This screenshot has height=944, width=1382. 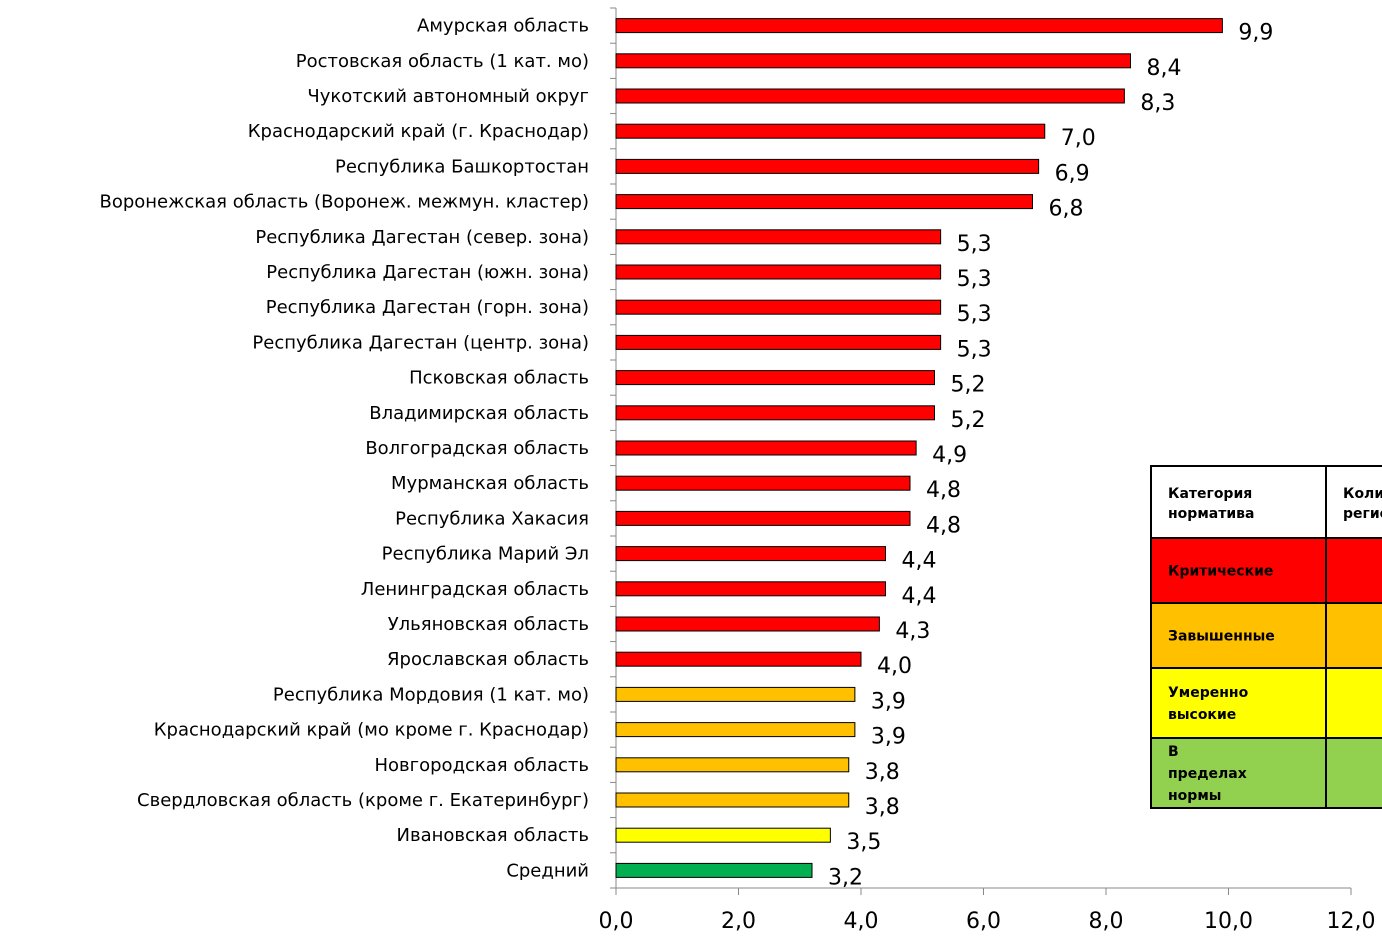 I want to click on category-label: Мурманская область, so click(x=490, y=483).